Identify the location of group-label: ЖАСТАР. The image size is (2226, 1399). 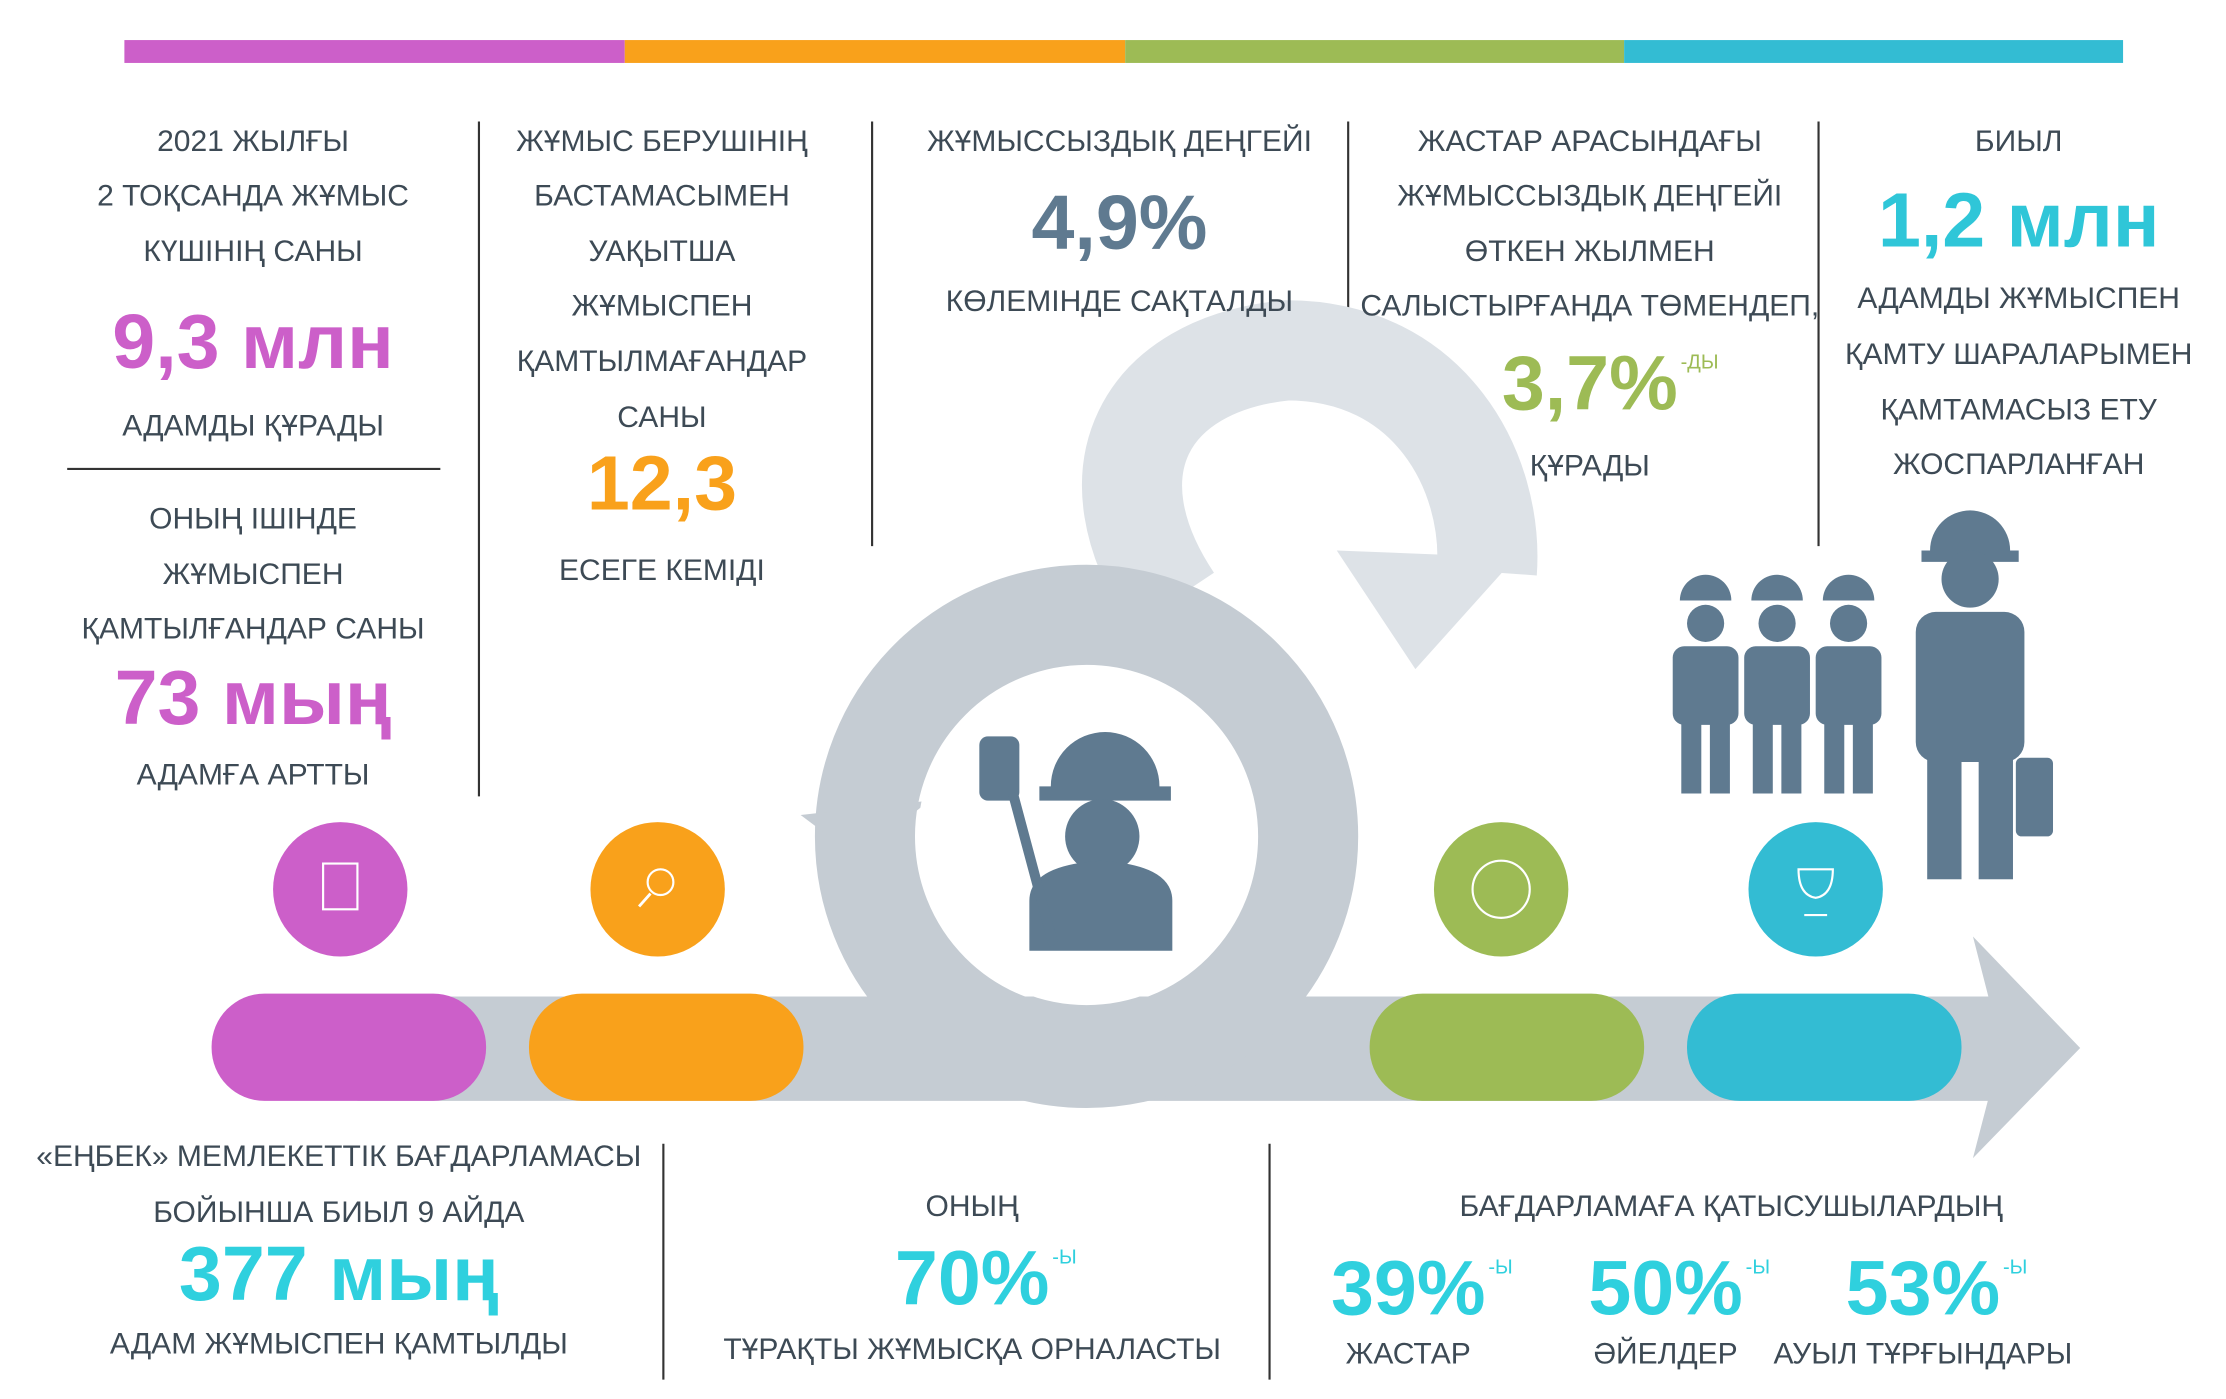
(1408, 1353).